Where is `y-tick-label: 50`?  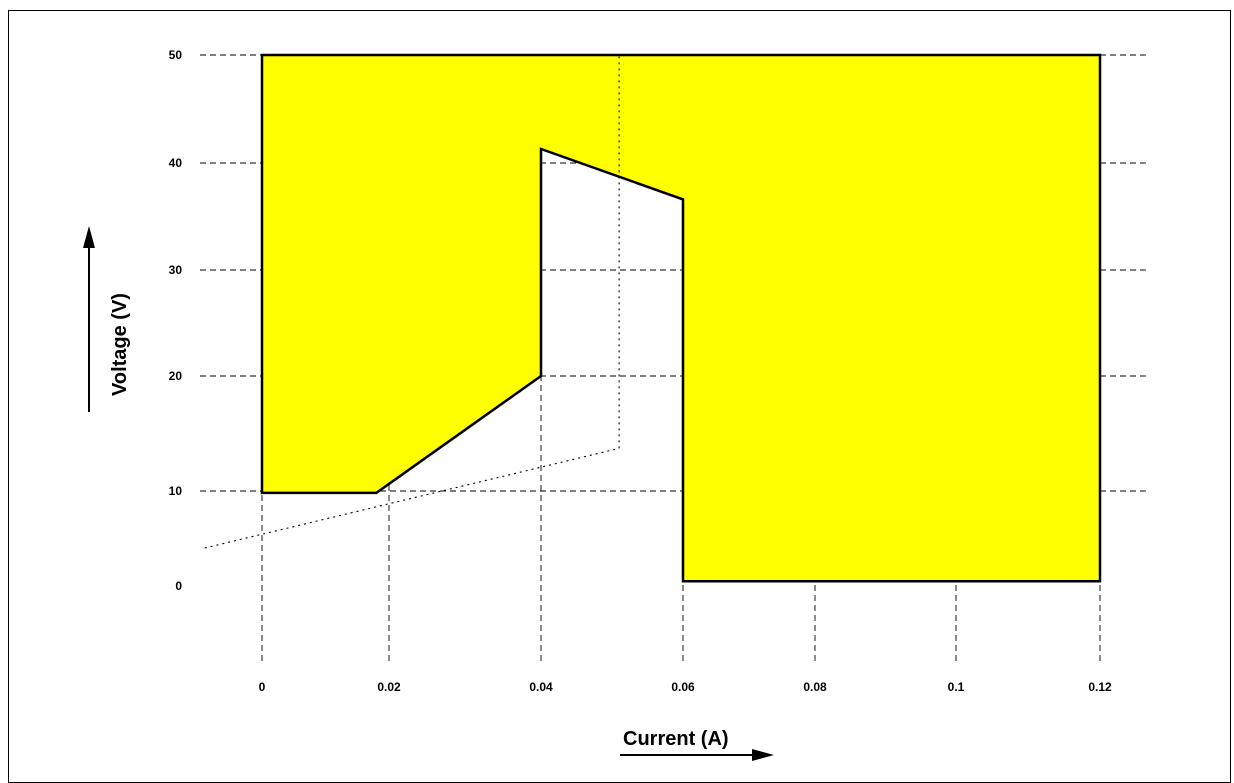
y-tick-label: 50 is located at coordinates (176, 55).